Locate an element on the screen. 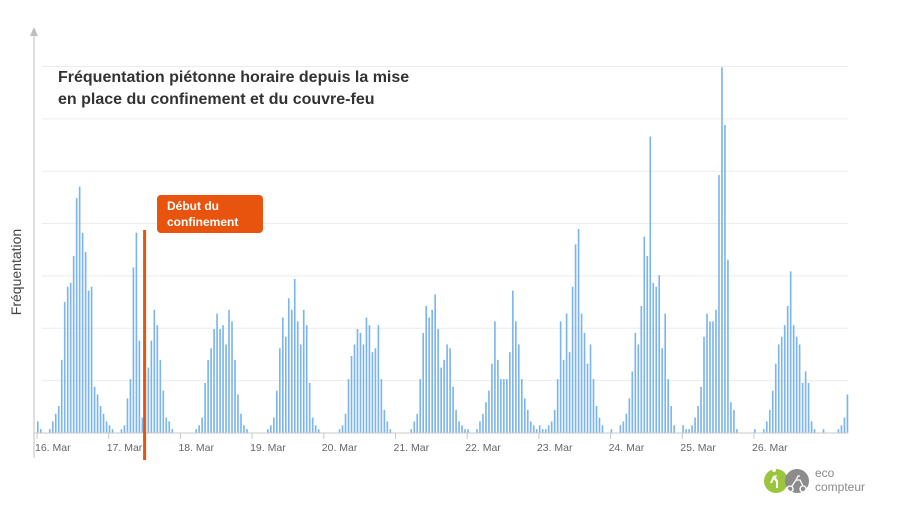 The height and width of the screenshot is (506, 900). x-tick-label-9: 25. Mar is located at coordinates (698, 448).